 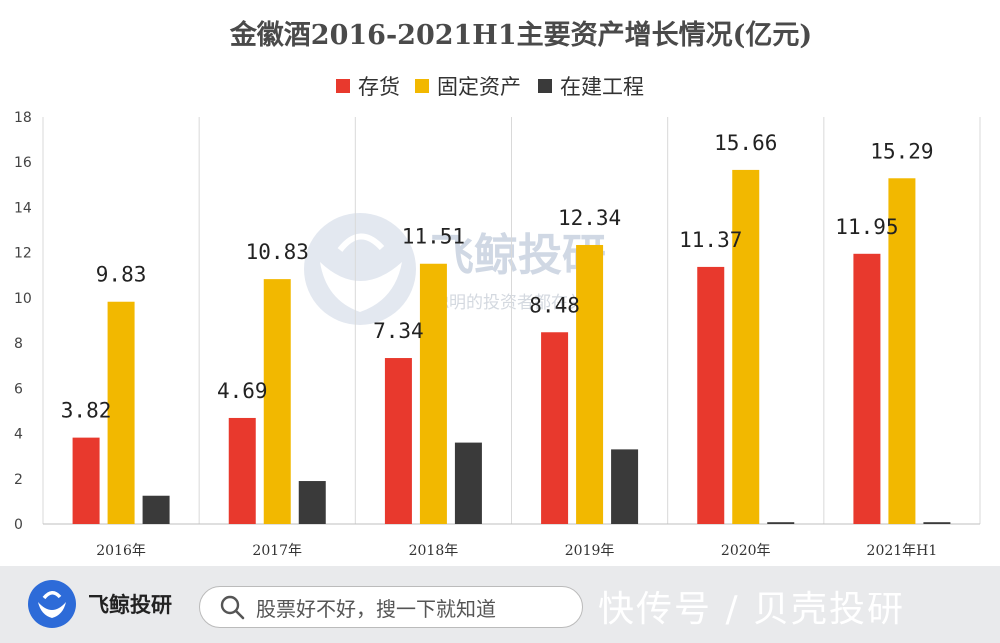 What do you see at coordinates (23, 208) in the screenshot?
I see `y-tick-label: 14` at bounding box center [23, 208].